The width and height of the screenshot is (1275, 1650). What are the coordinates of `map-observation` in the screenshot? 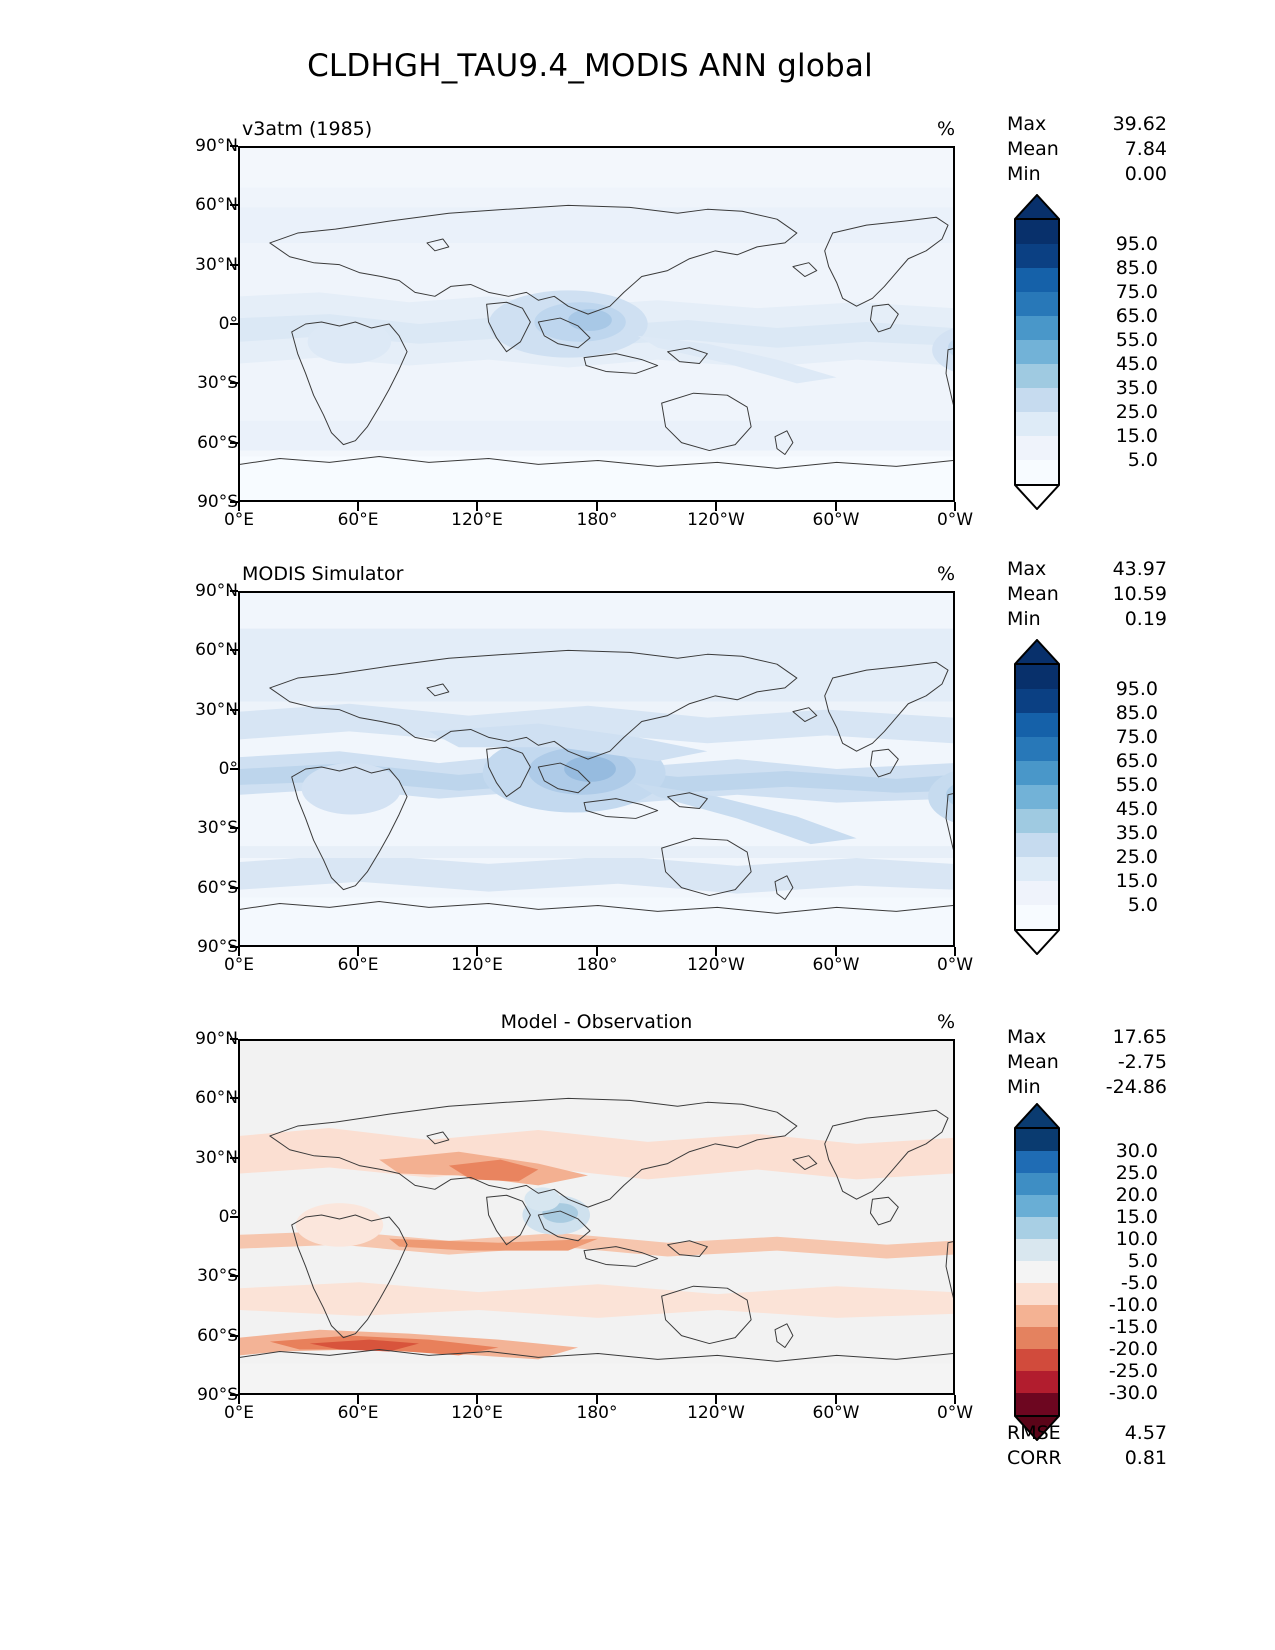 It's located at (596, 769).